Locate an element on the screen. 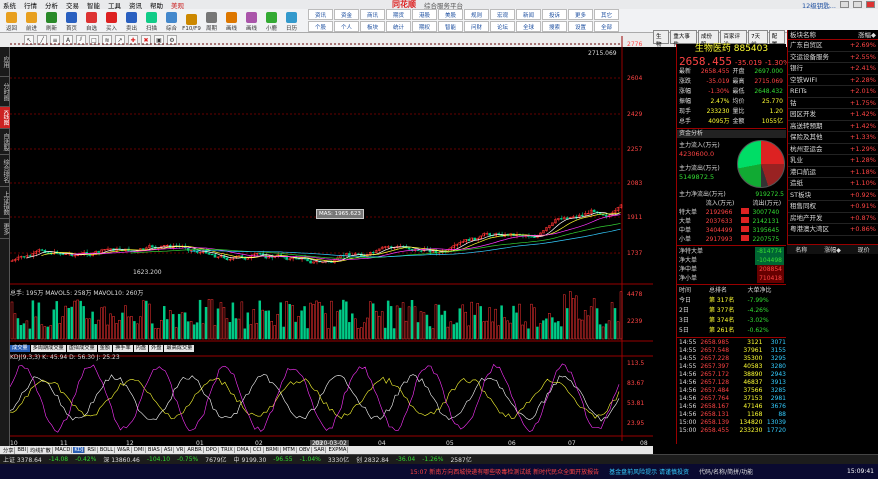 The image size is (878, 479). indicator-tab: OBV is located at coordinates (305, 450).